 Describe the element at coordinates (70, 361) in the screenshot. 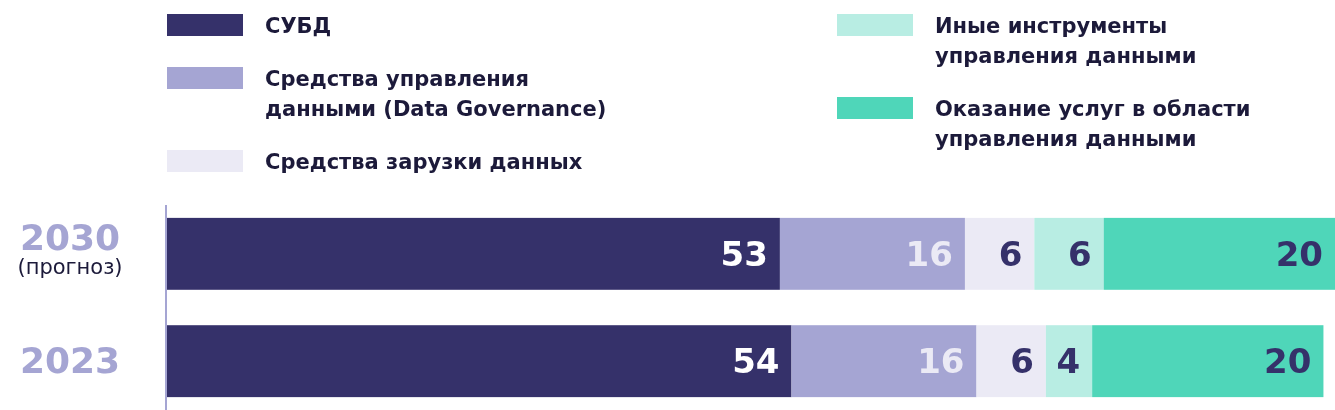

I see `y-tick-label: 2023` at that location.